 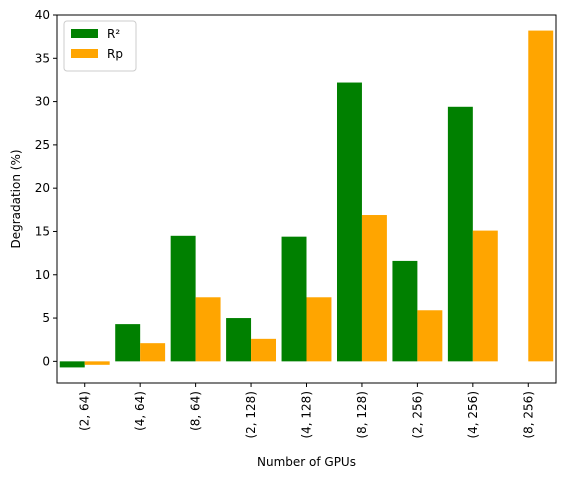 What do you see at coordinates (84, 53) in the screenshot?
I see `legend-swatch-rp` at bounding box center [84, 53].